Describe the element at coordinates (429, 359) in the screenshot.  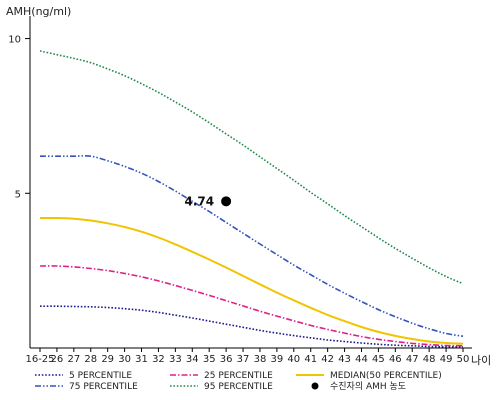
I see `x-tick-label: 48` at that location.